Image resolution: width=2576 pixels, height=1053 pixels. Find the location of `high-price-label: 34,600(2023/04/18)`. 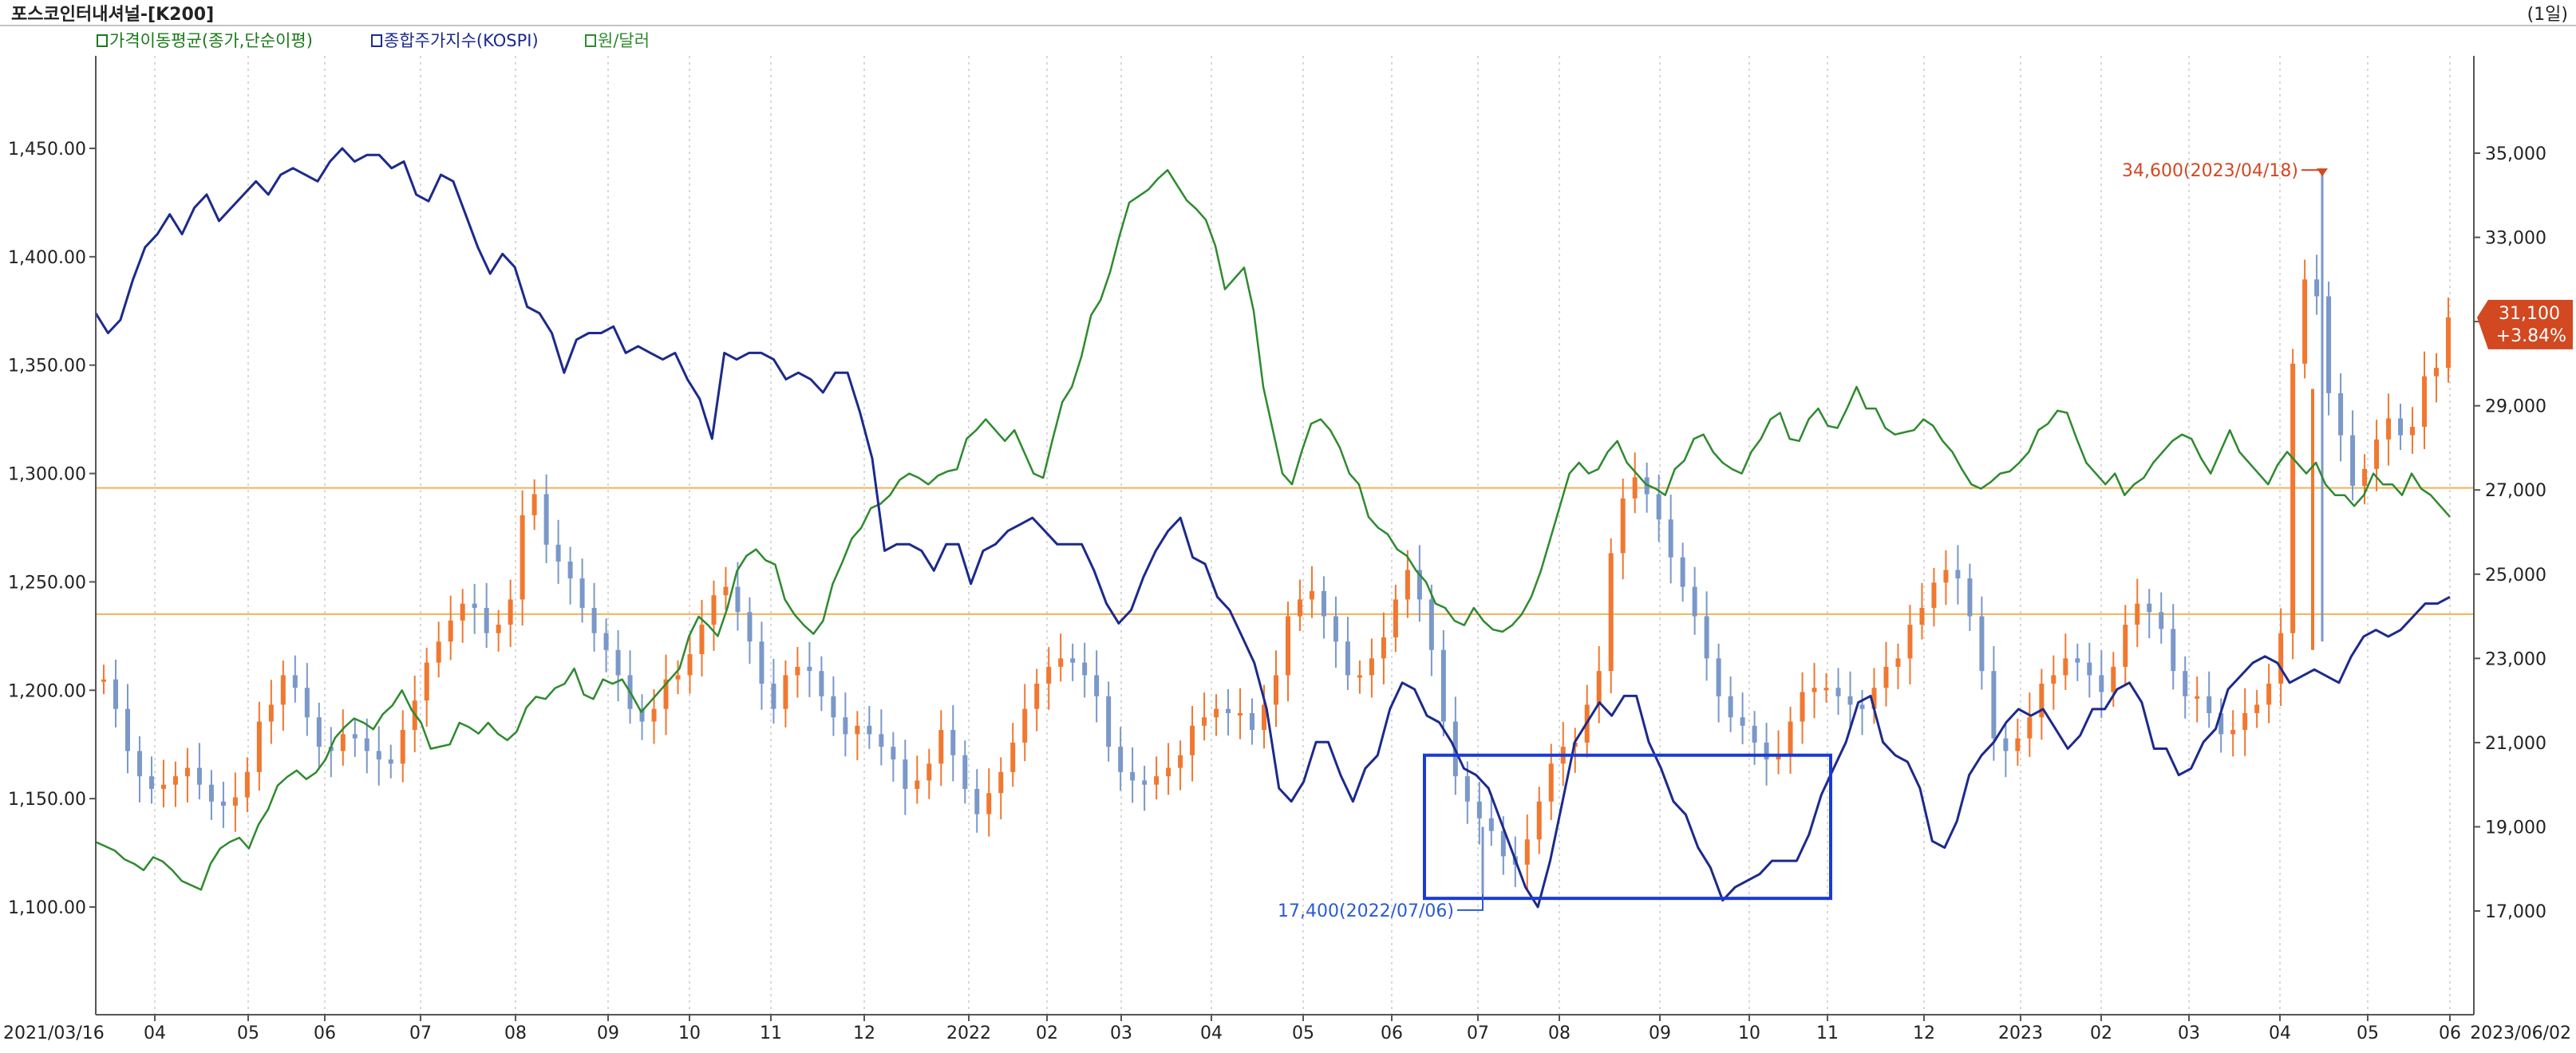

high-price-label: 34,600(2023/04/18) is located at coordinates (2210, 171).